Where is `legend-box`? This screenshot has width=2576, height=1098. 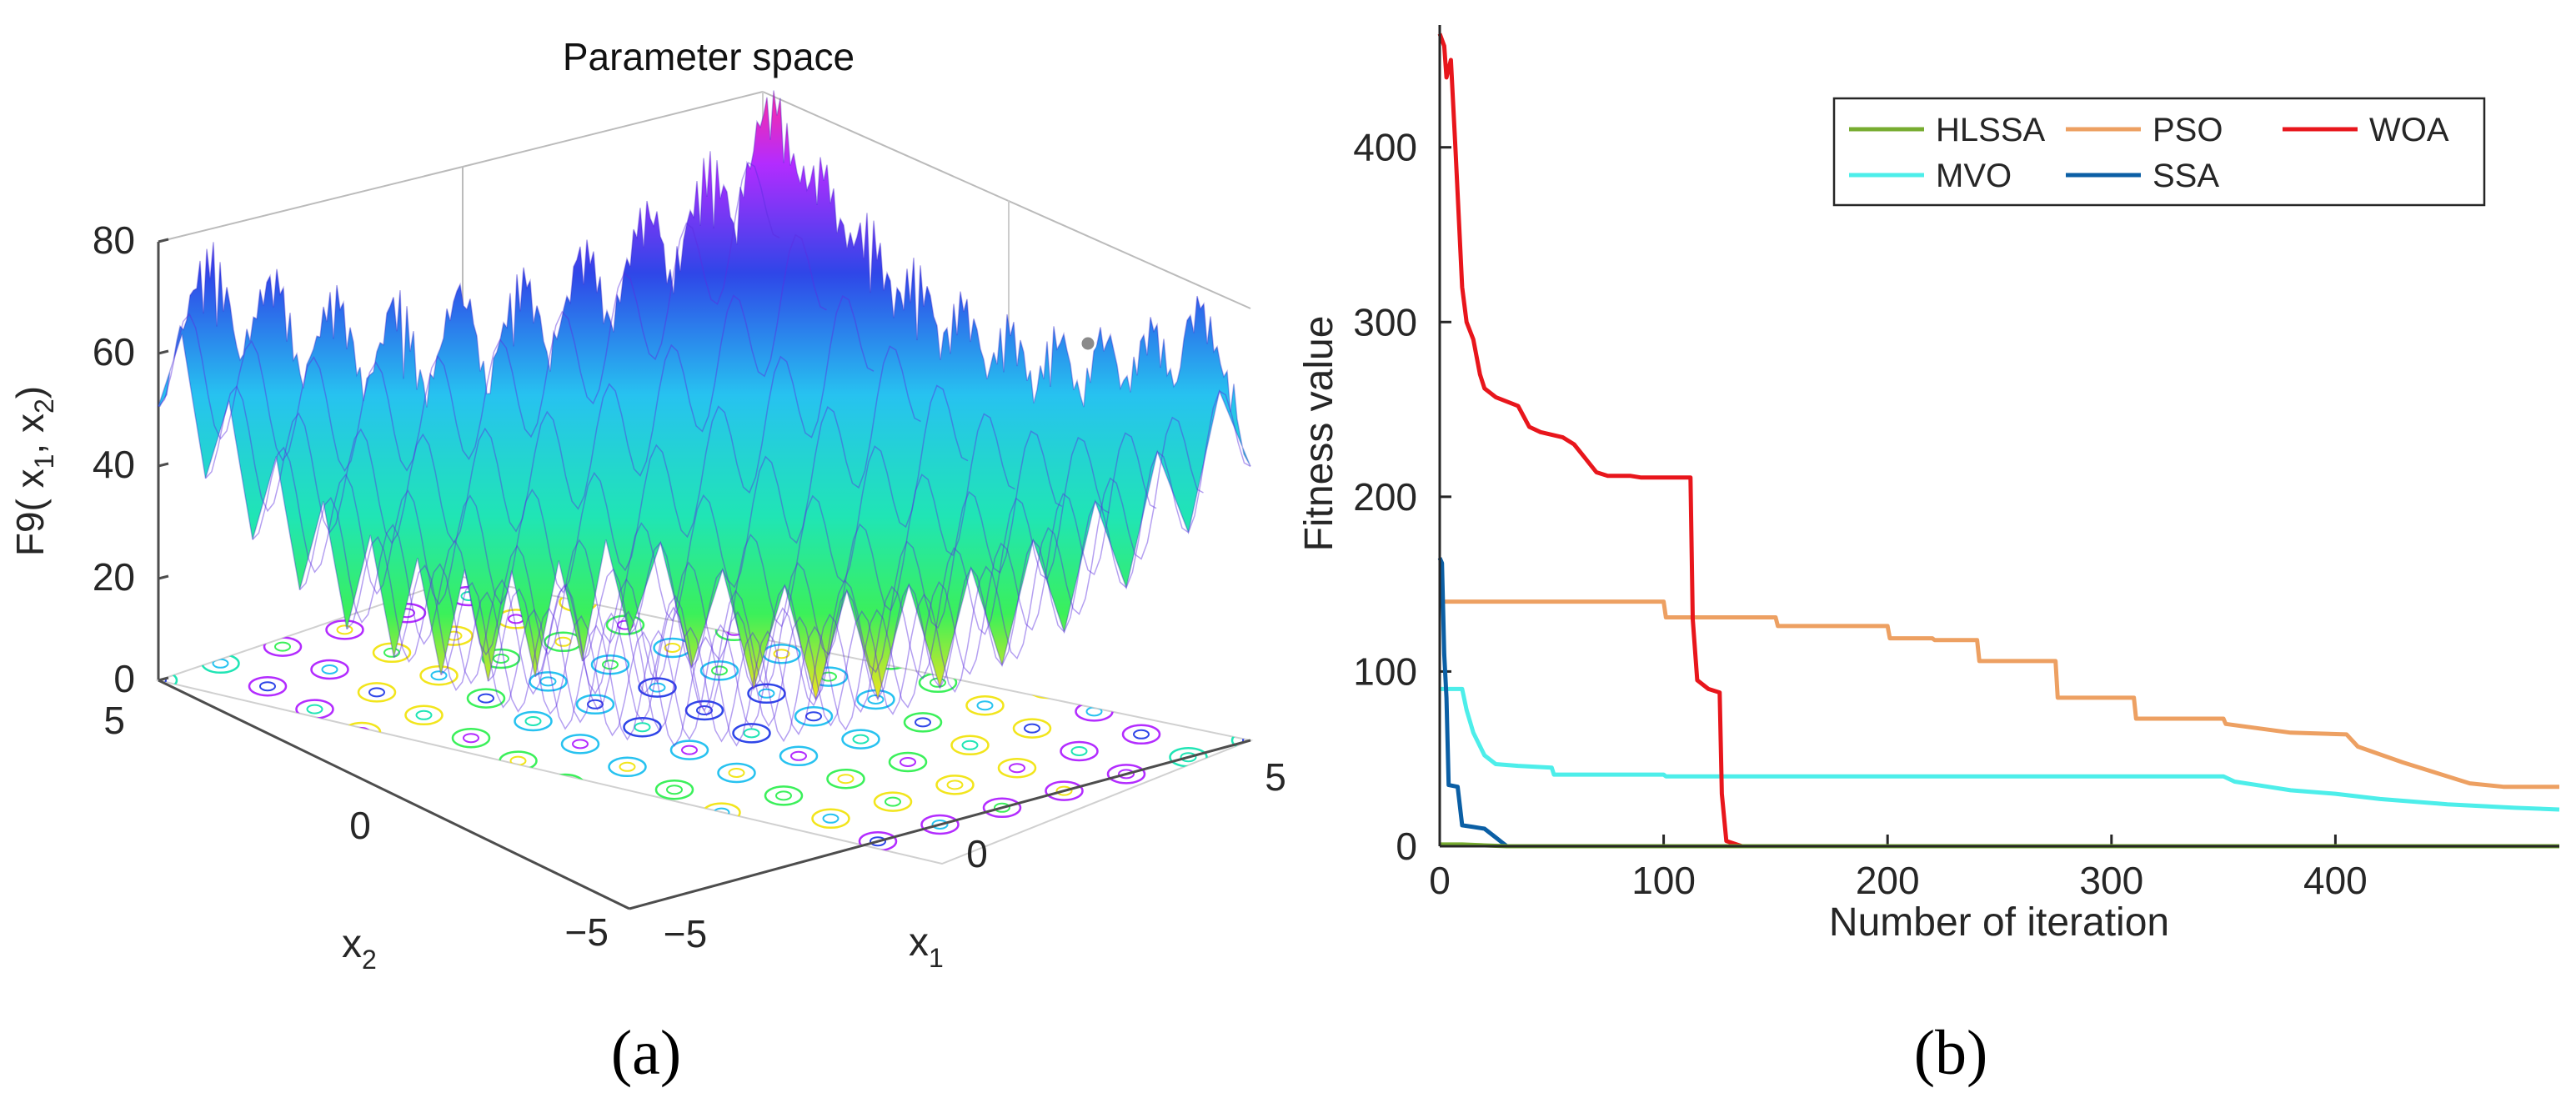 legend-box is located at coordinates (2159, 152).